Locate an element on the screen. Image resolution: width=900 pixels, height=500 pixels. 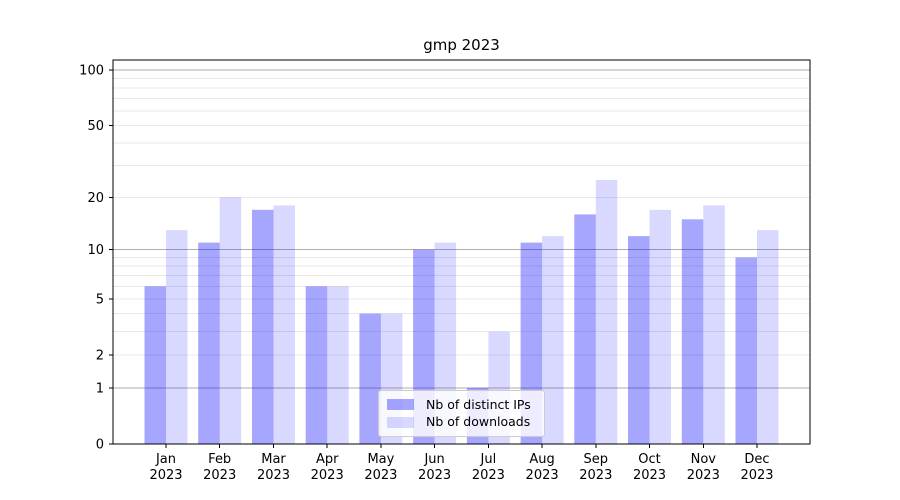
x-tick-label-month: May is located at coordinates (380, 459).